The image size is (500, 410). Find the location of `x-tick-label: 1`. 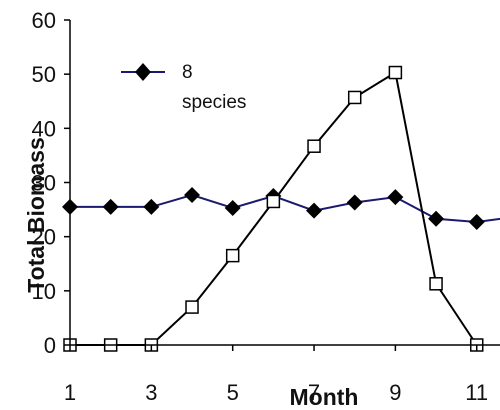

x-tick-label: 1 is located at coordinates (70, 392).